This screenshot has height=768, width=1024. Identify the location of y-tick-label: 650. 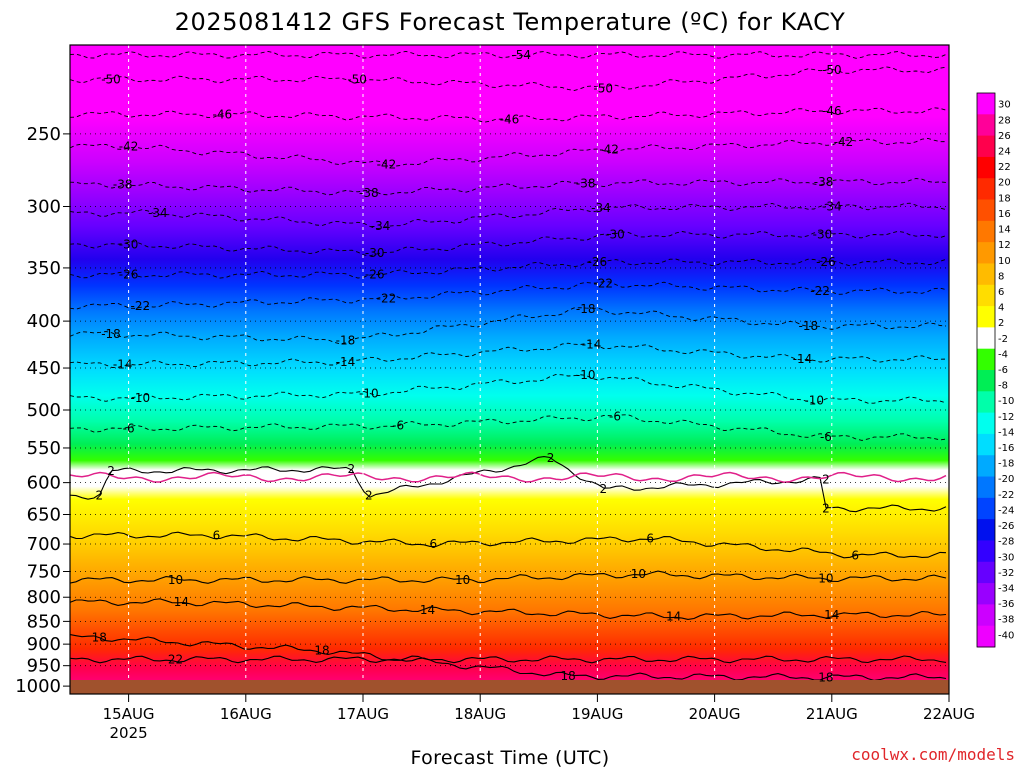
(44, 515).